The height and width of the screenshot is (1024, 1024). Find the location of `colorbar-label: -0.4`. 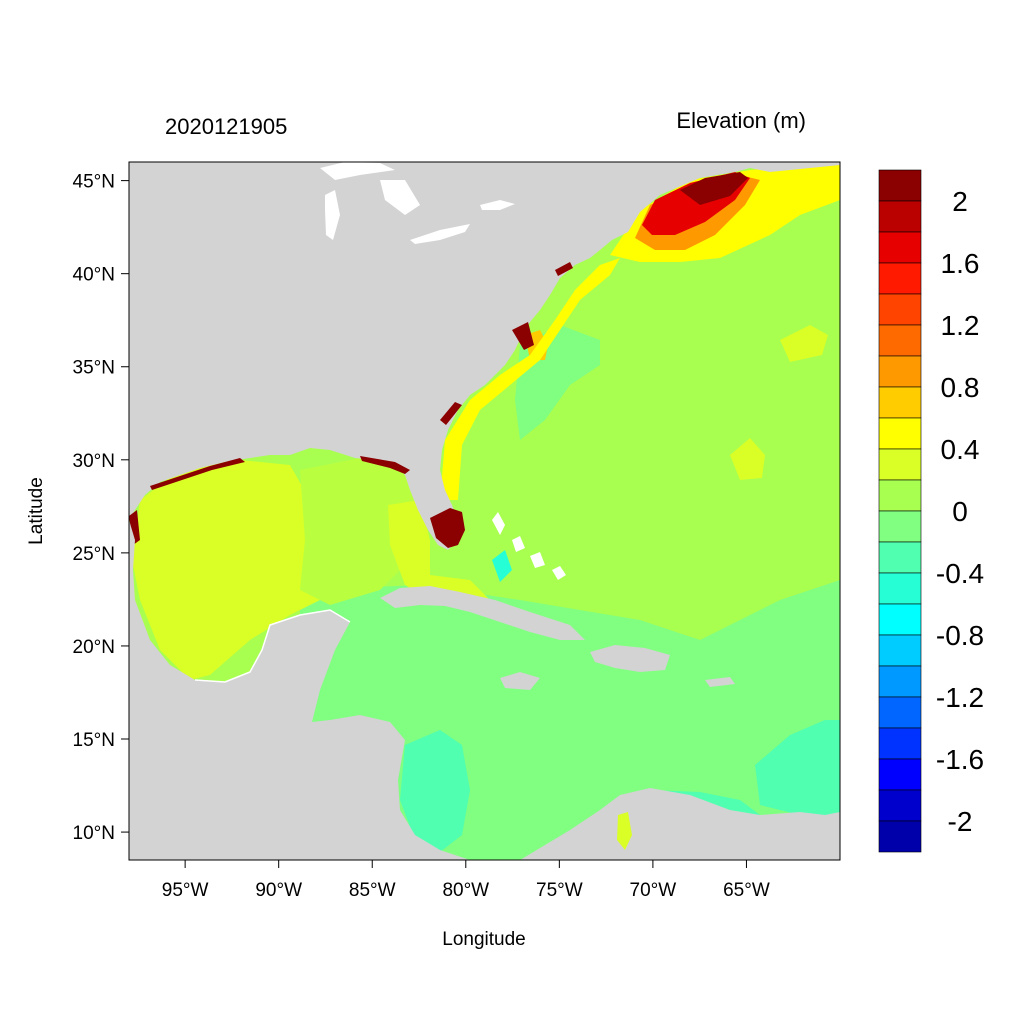

colorbar-label: -0.4 is located at coordinates (960, 573).